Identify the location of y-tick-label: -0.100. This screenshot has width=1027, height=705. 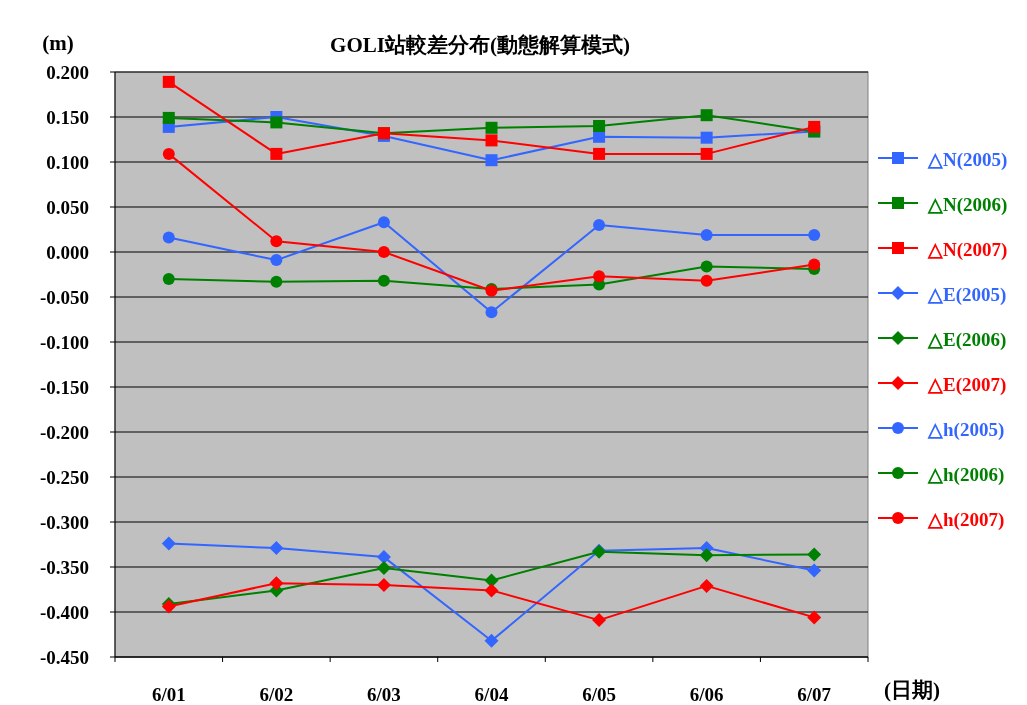
(64, 342).